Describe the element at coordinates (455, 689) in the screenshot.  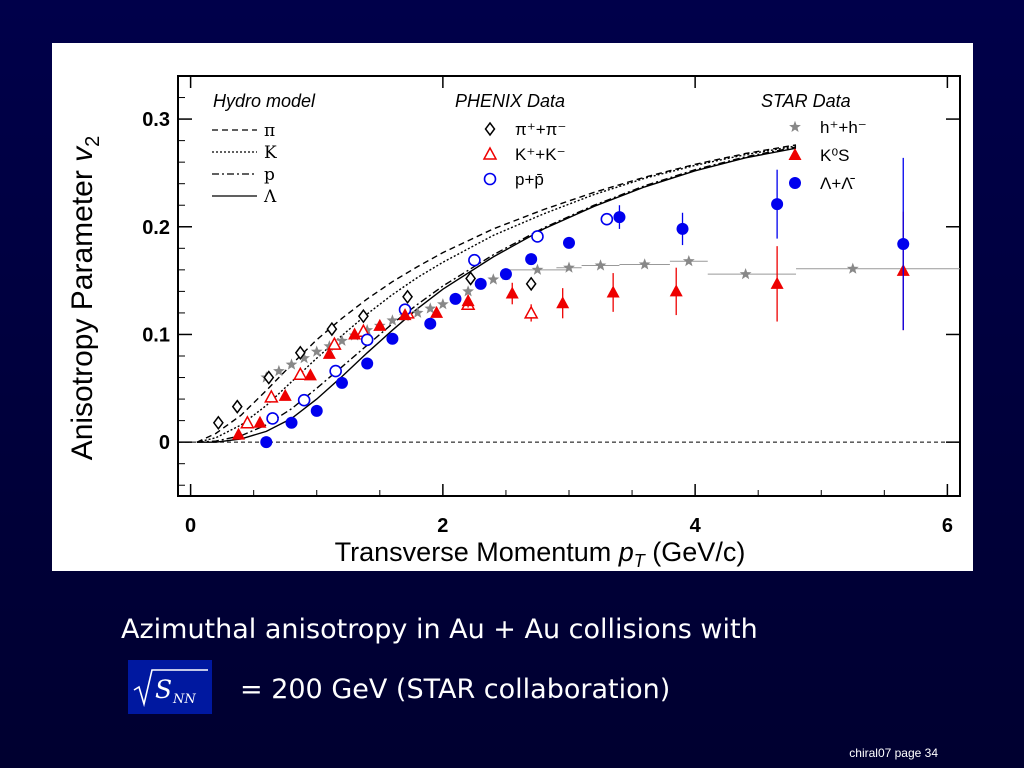
I see `caption-line-2: = 200 GeV (STAR collaboration)` at that location.